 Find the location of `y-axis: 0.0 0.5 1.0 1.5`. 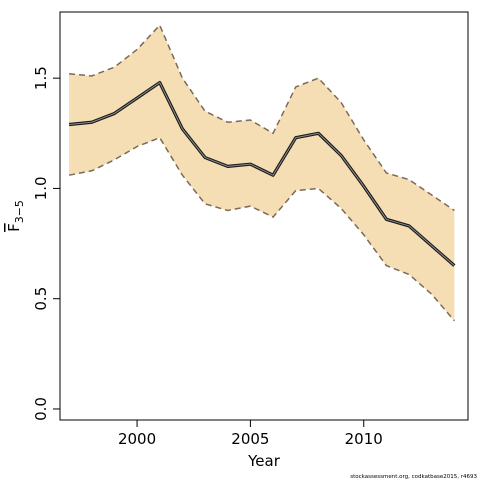

y-axis: 0.0 0.5 1.0 1.5 is located at coordinates (46, 243).